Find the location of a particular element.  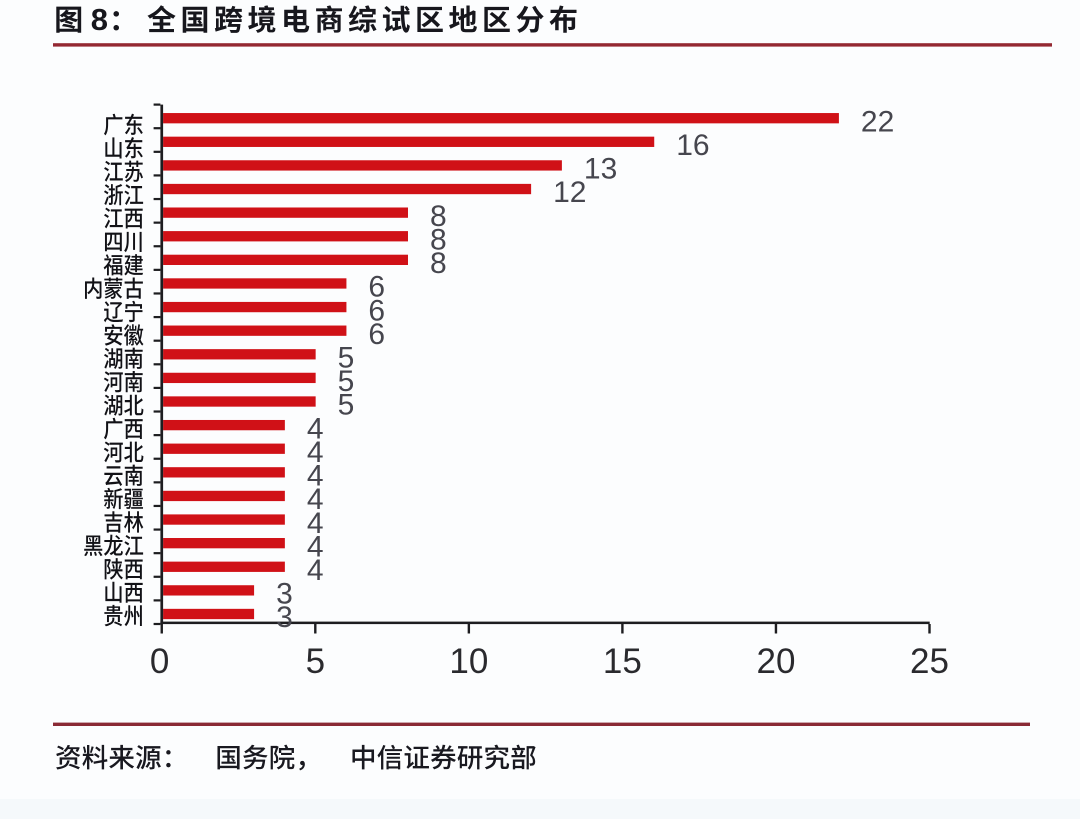

svg-text: 22 is located at coordinates (877, 121).